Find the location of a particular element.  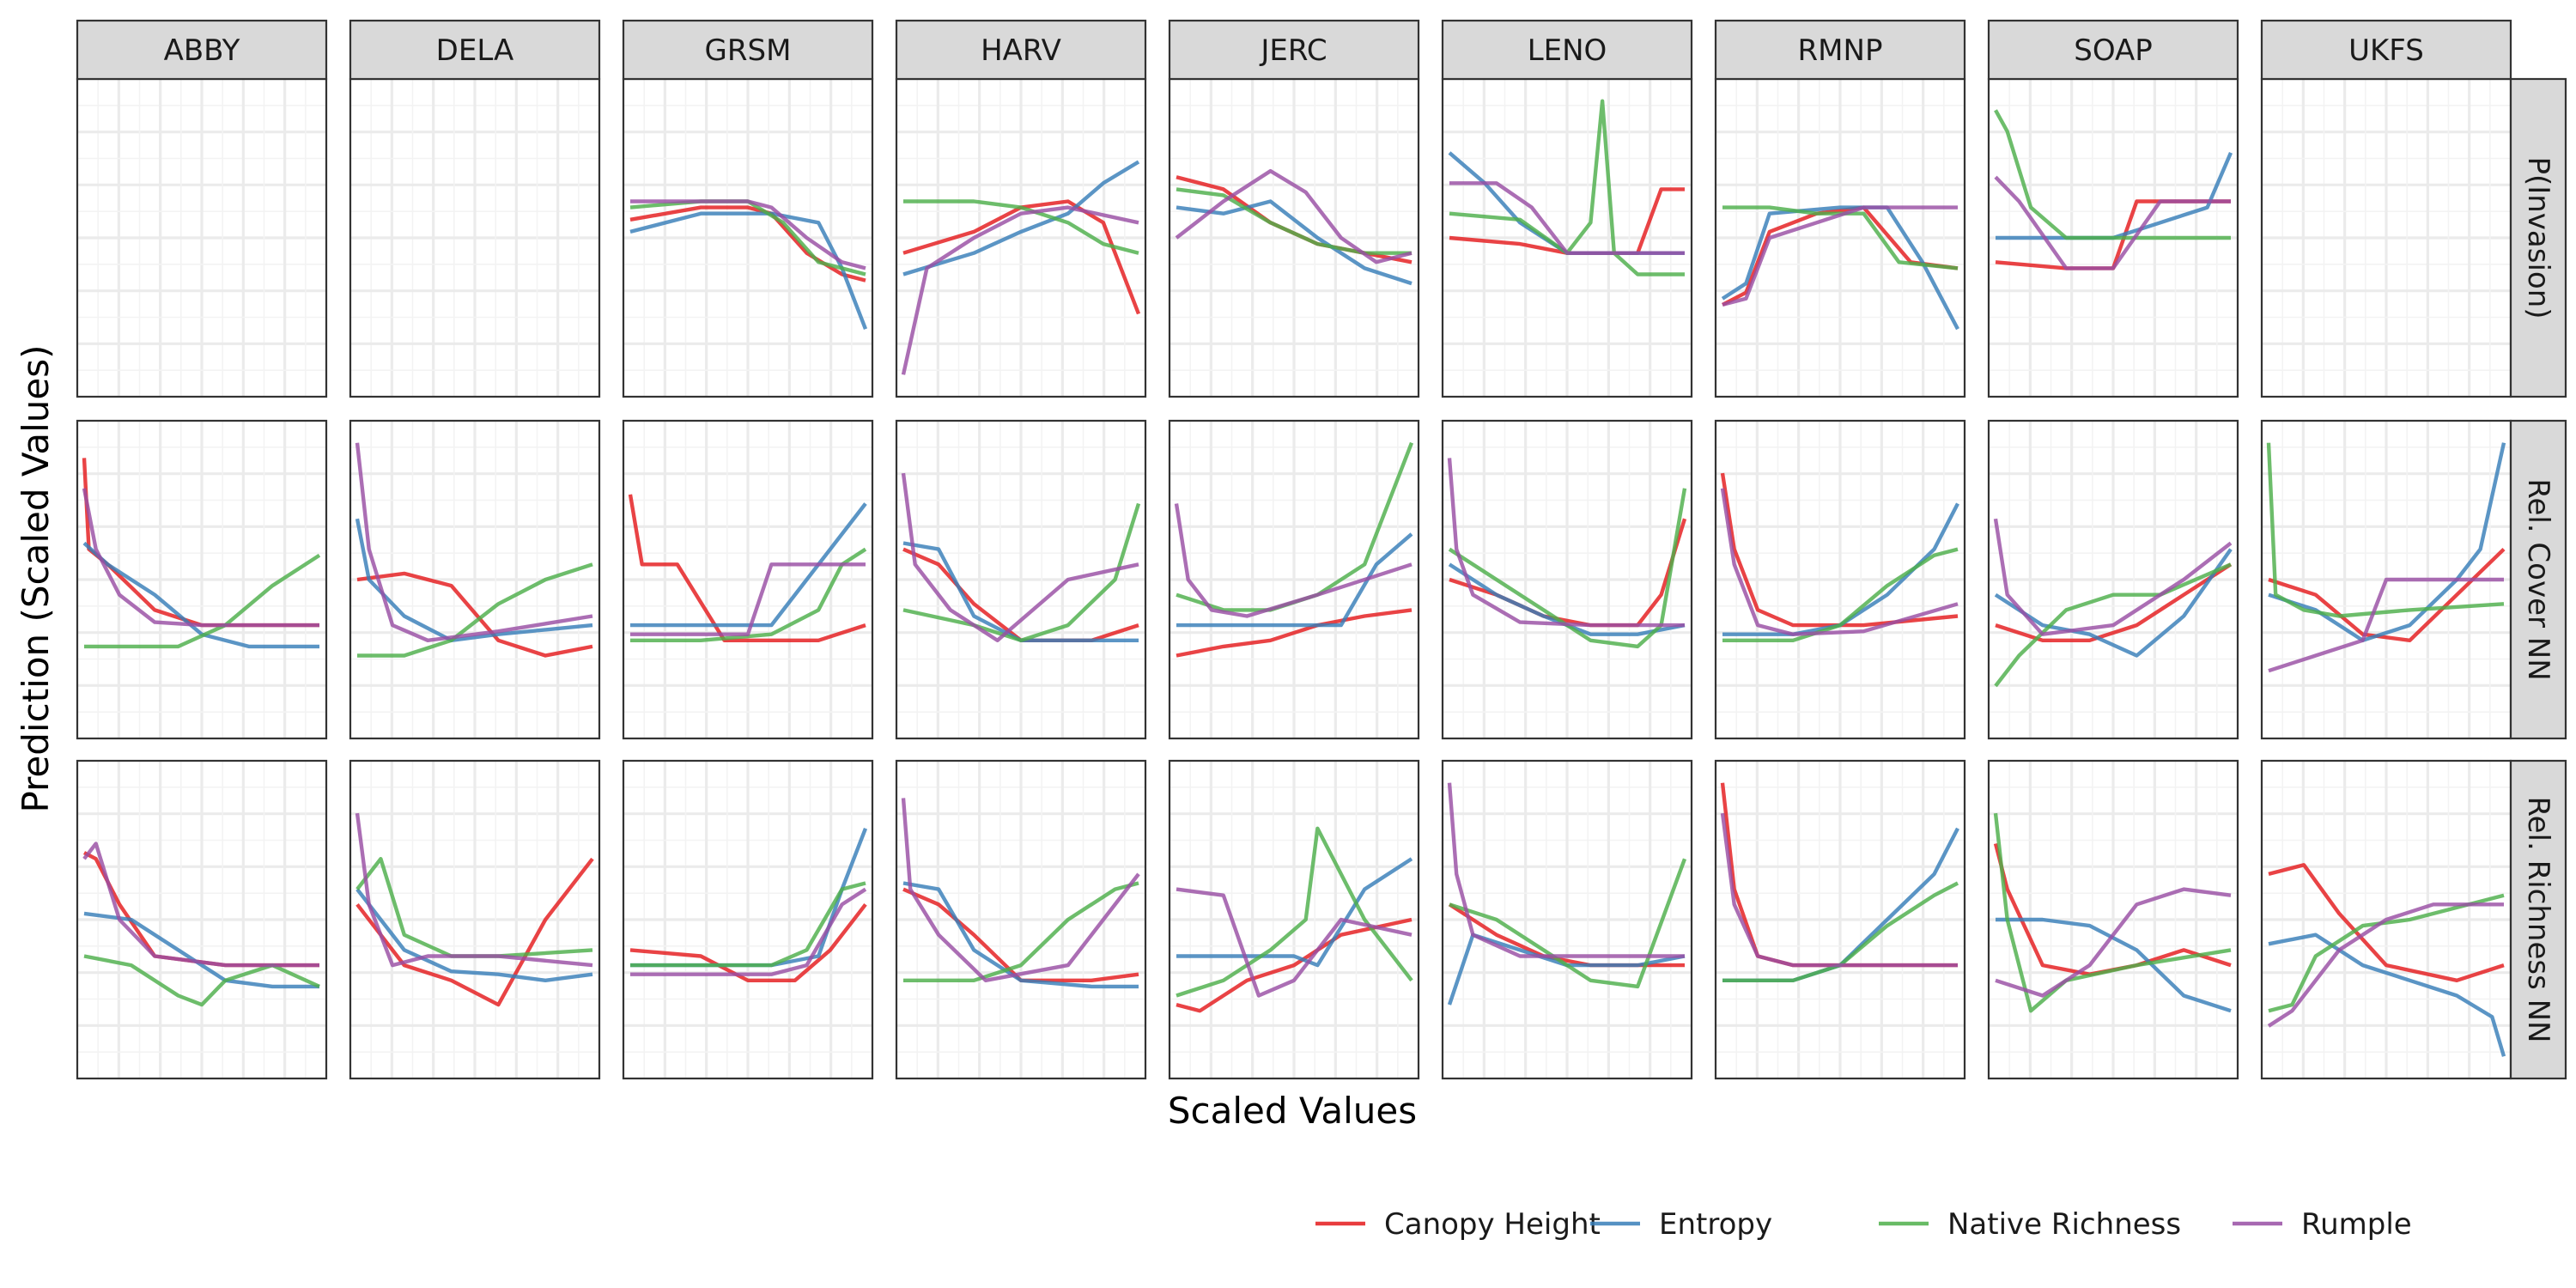

column-strip-label: DELA is located at coordinates (475, 50).